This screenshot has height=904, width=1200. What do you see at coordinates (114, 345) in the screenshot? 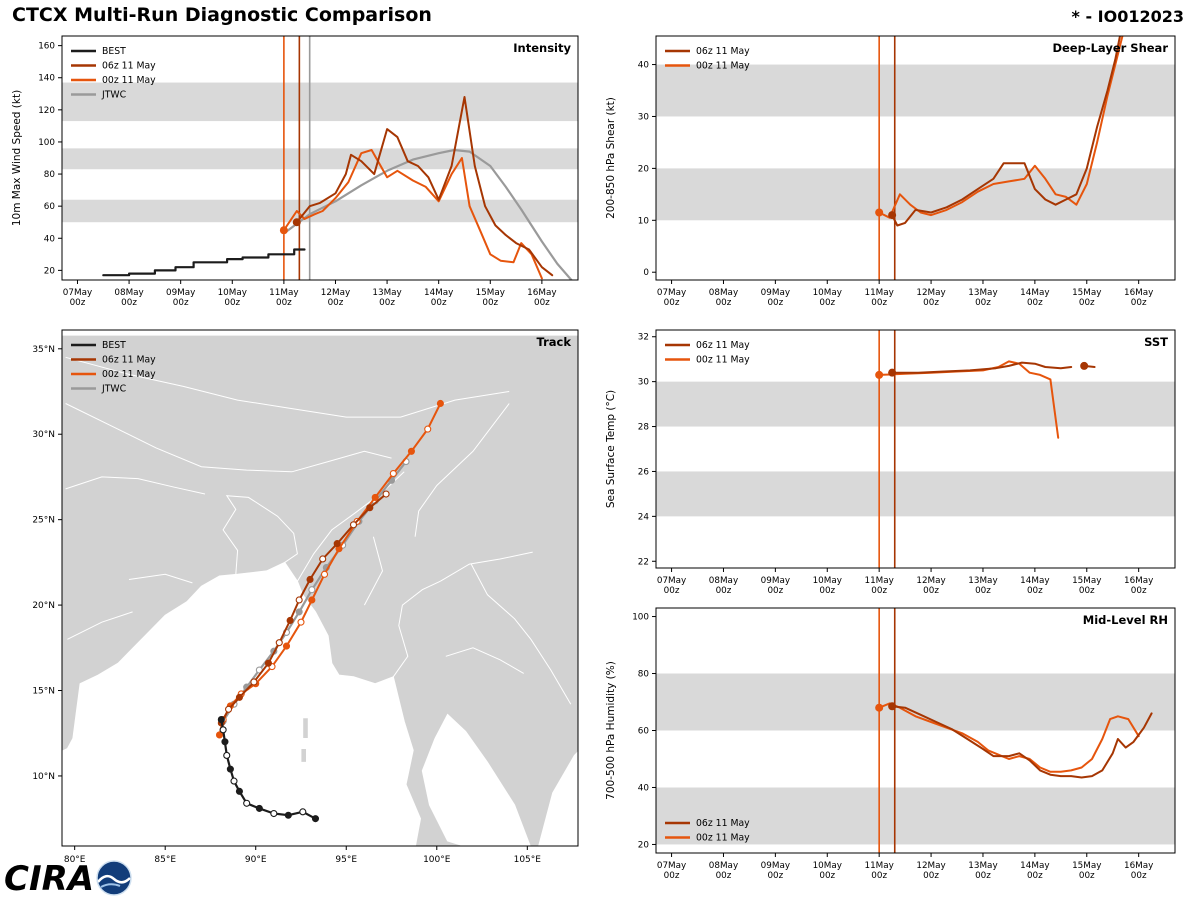
I see `svg-text: BEST` at bounding box center [114, 345].